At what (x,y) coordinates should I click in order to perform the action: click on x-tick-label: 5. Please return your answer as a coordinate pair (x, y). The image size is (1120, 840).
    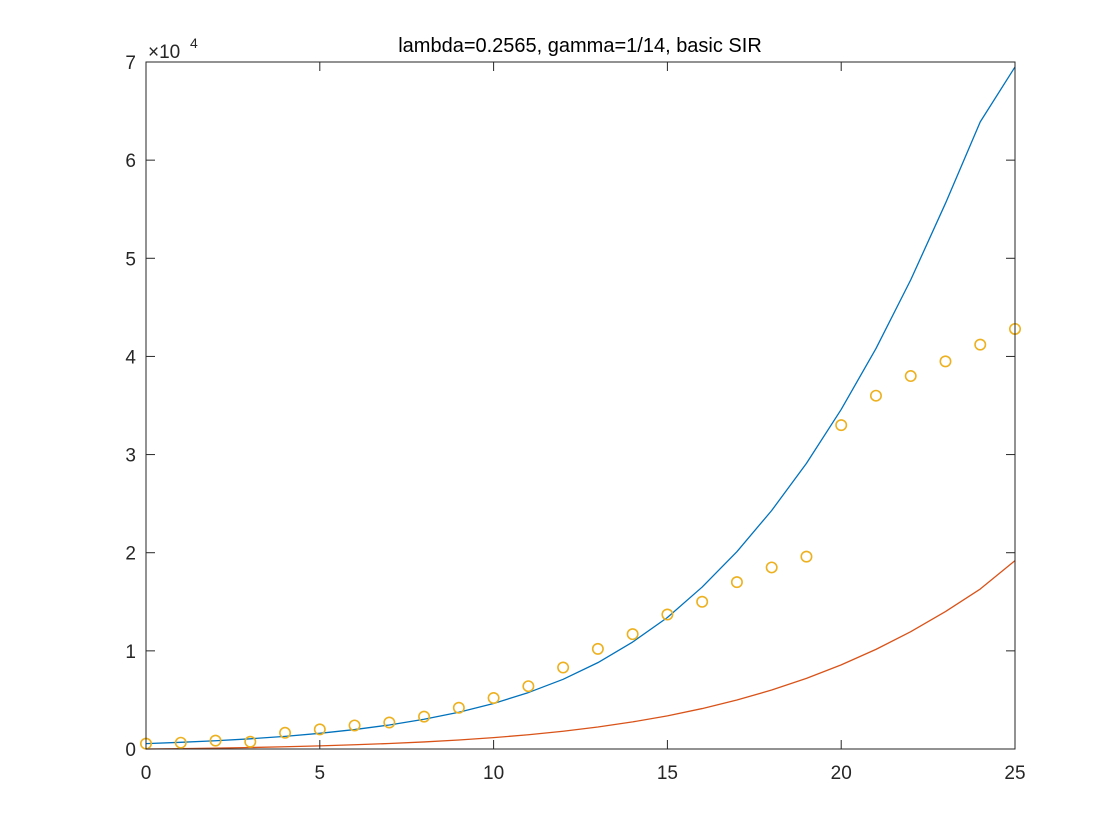
    Looking at the image, I should click on (320, 773).